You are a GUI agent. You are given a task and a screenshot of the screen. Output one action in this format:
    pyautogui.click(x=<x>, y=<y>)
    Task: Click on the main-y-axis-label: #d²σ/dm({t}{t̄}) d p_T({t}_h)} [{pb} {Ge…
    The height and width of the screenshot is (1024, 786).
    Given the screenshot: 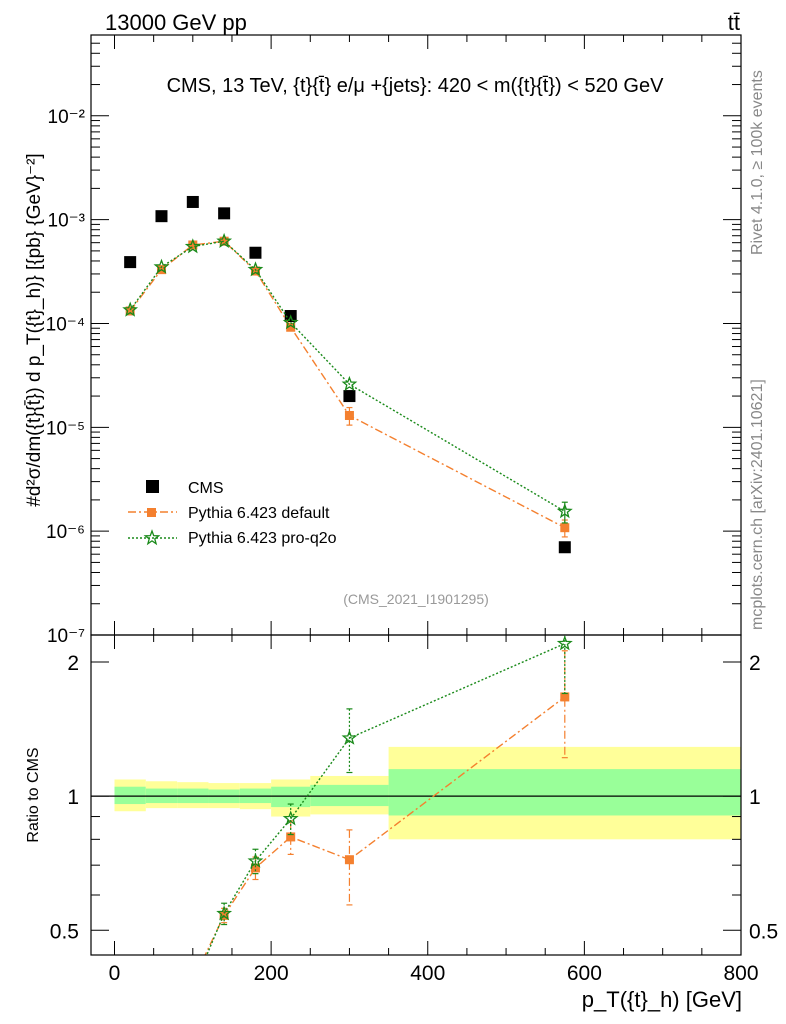 What is the action you would take?
    pyautogui.click(x=34, y=329)
    